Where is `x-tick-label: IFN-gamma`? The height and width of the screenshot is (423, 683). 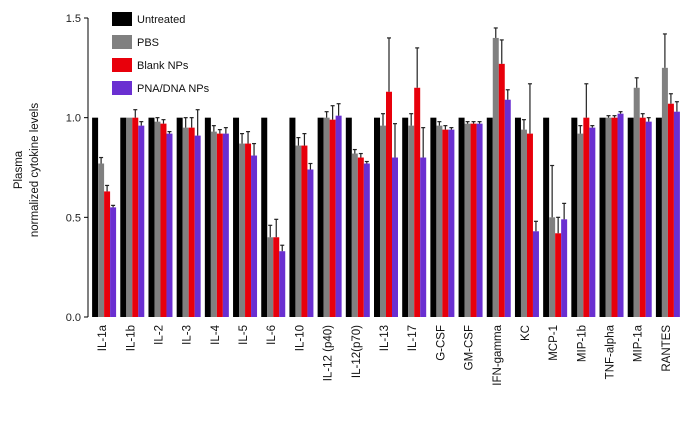
x-tick-label: IFN-gamma is located at coordinates (498, 354).